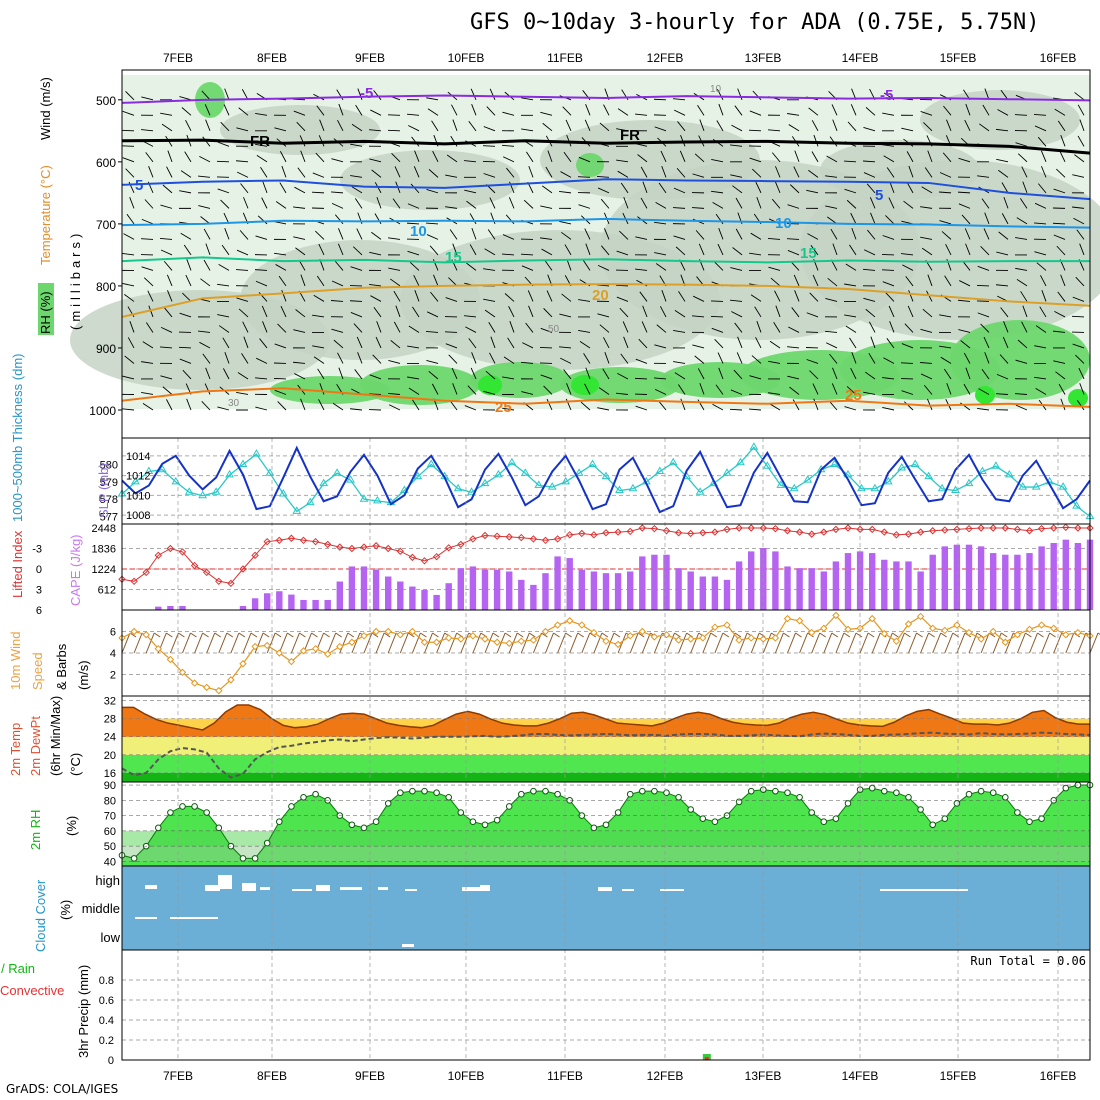 Image resolution: width=1100 pixels, height=1100 pixels. What do you see at coordinates (900, 170) in the screenshot?
I see `rh-shading-mid` at bounding box center [900, 170].